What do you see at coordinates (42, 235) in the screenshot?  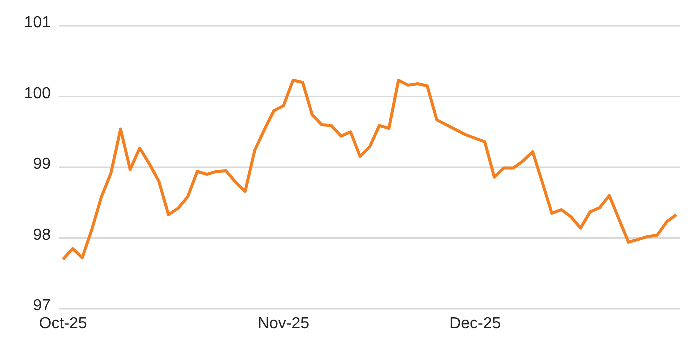 I see `y-tick-label: 98` at bounding box center [42, 235].